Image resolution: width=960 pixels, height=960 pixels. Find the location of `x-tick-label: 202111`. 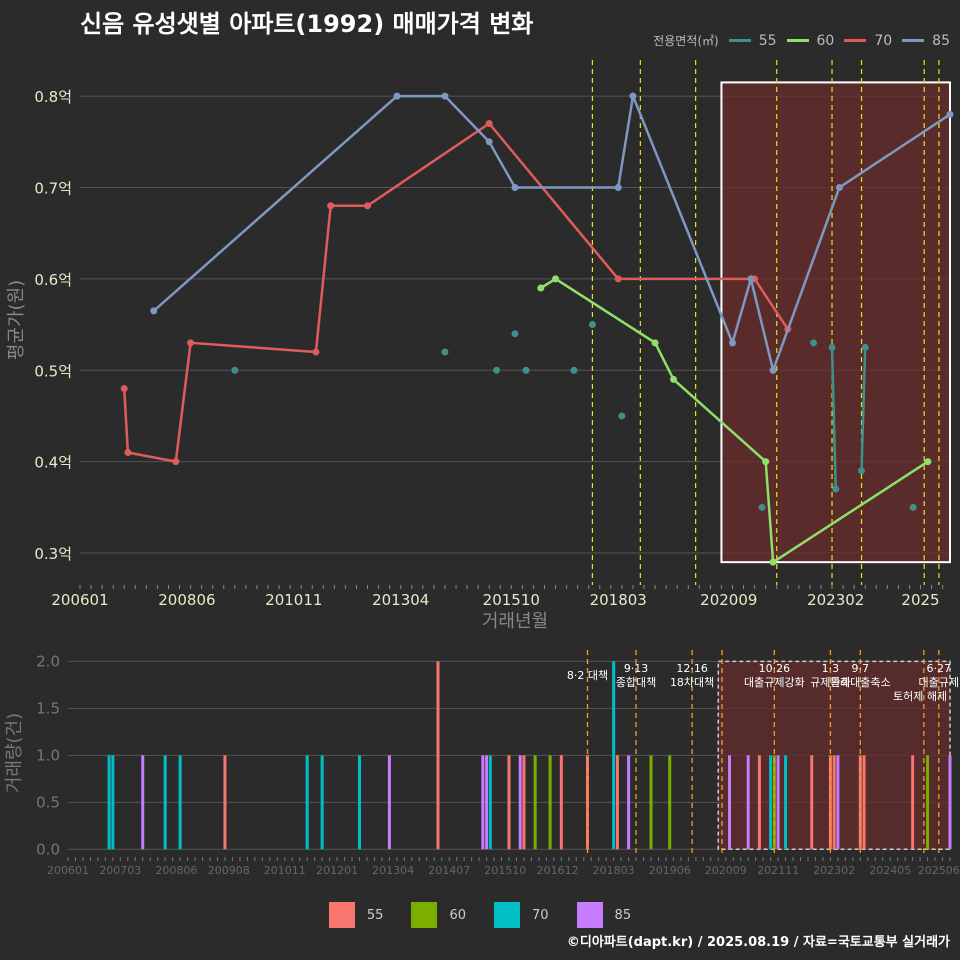

x-tick-label: 202111 is located at coordinates (778, 870).